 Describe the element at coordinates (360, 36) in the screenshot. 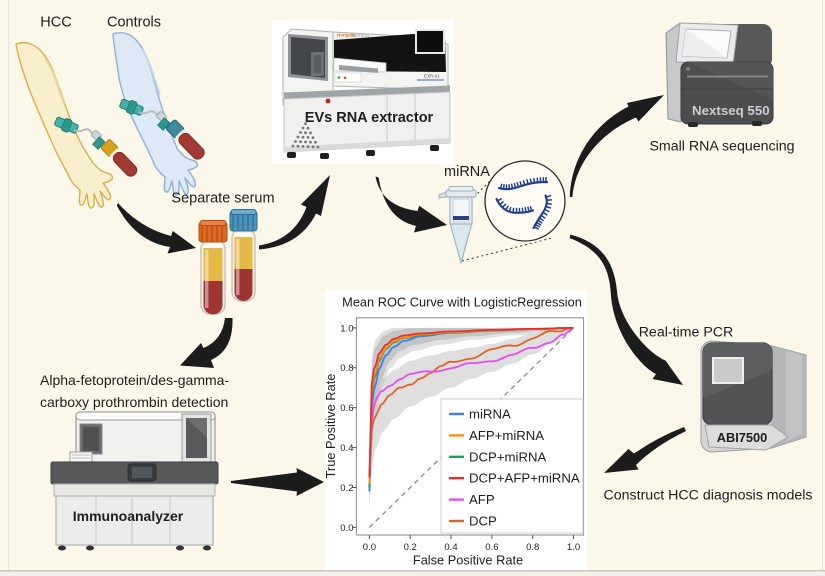

I see `svg-text: BIOTECH` at that location.